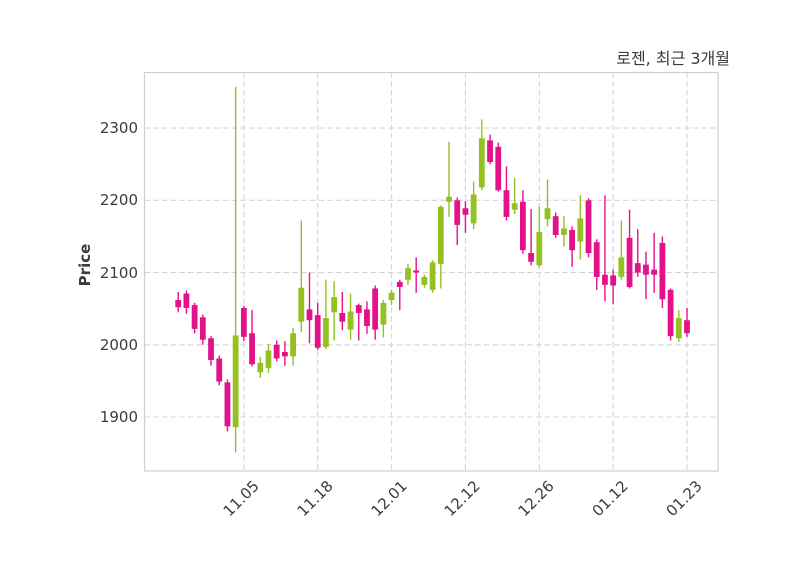 This screenshot has height=575, width=800. I want to click on y-tick-label: 2100, so click(118, 272).